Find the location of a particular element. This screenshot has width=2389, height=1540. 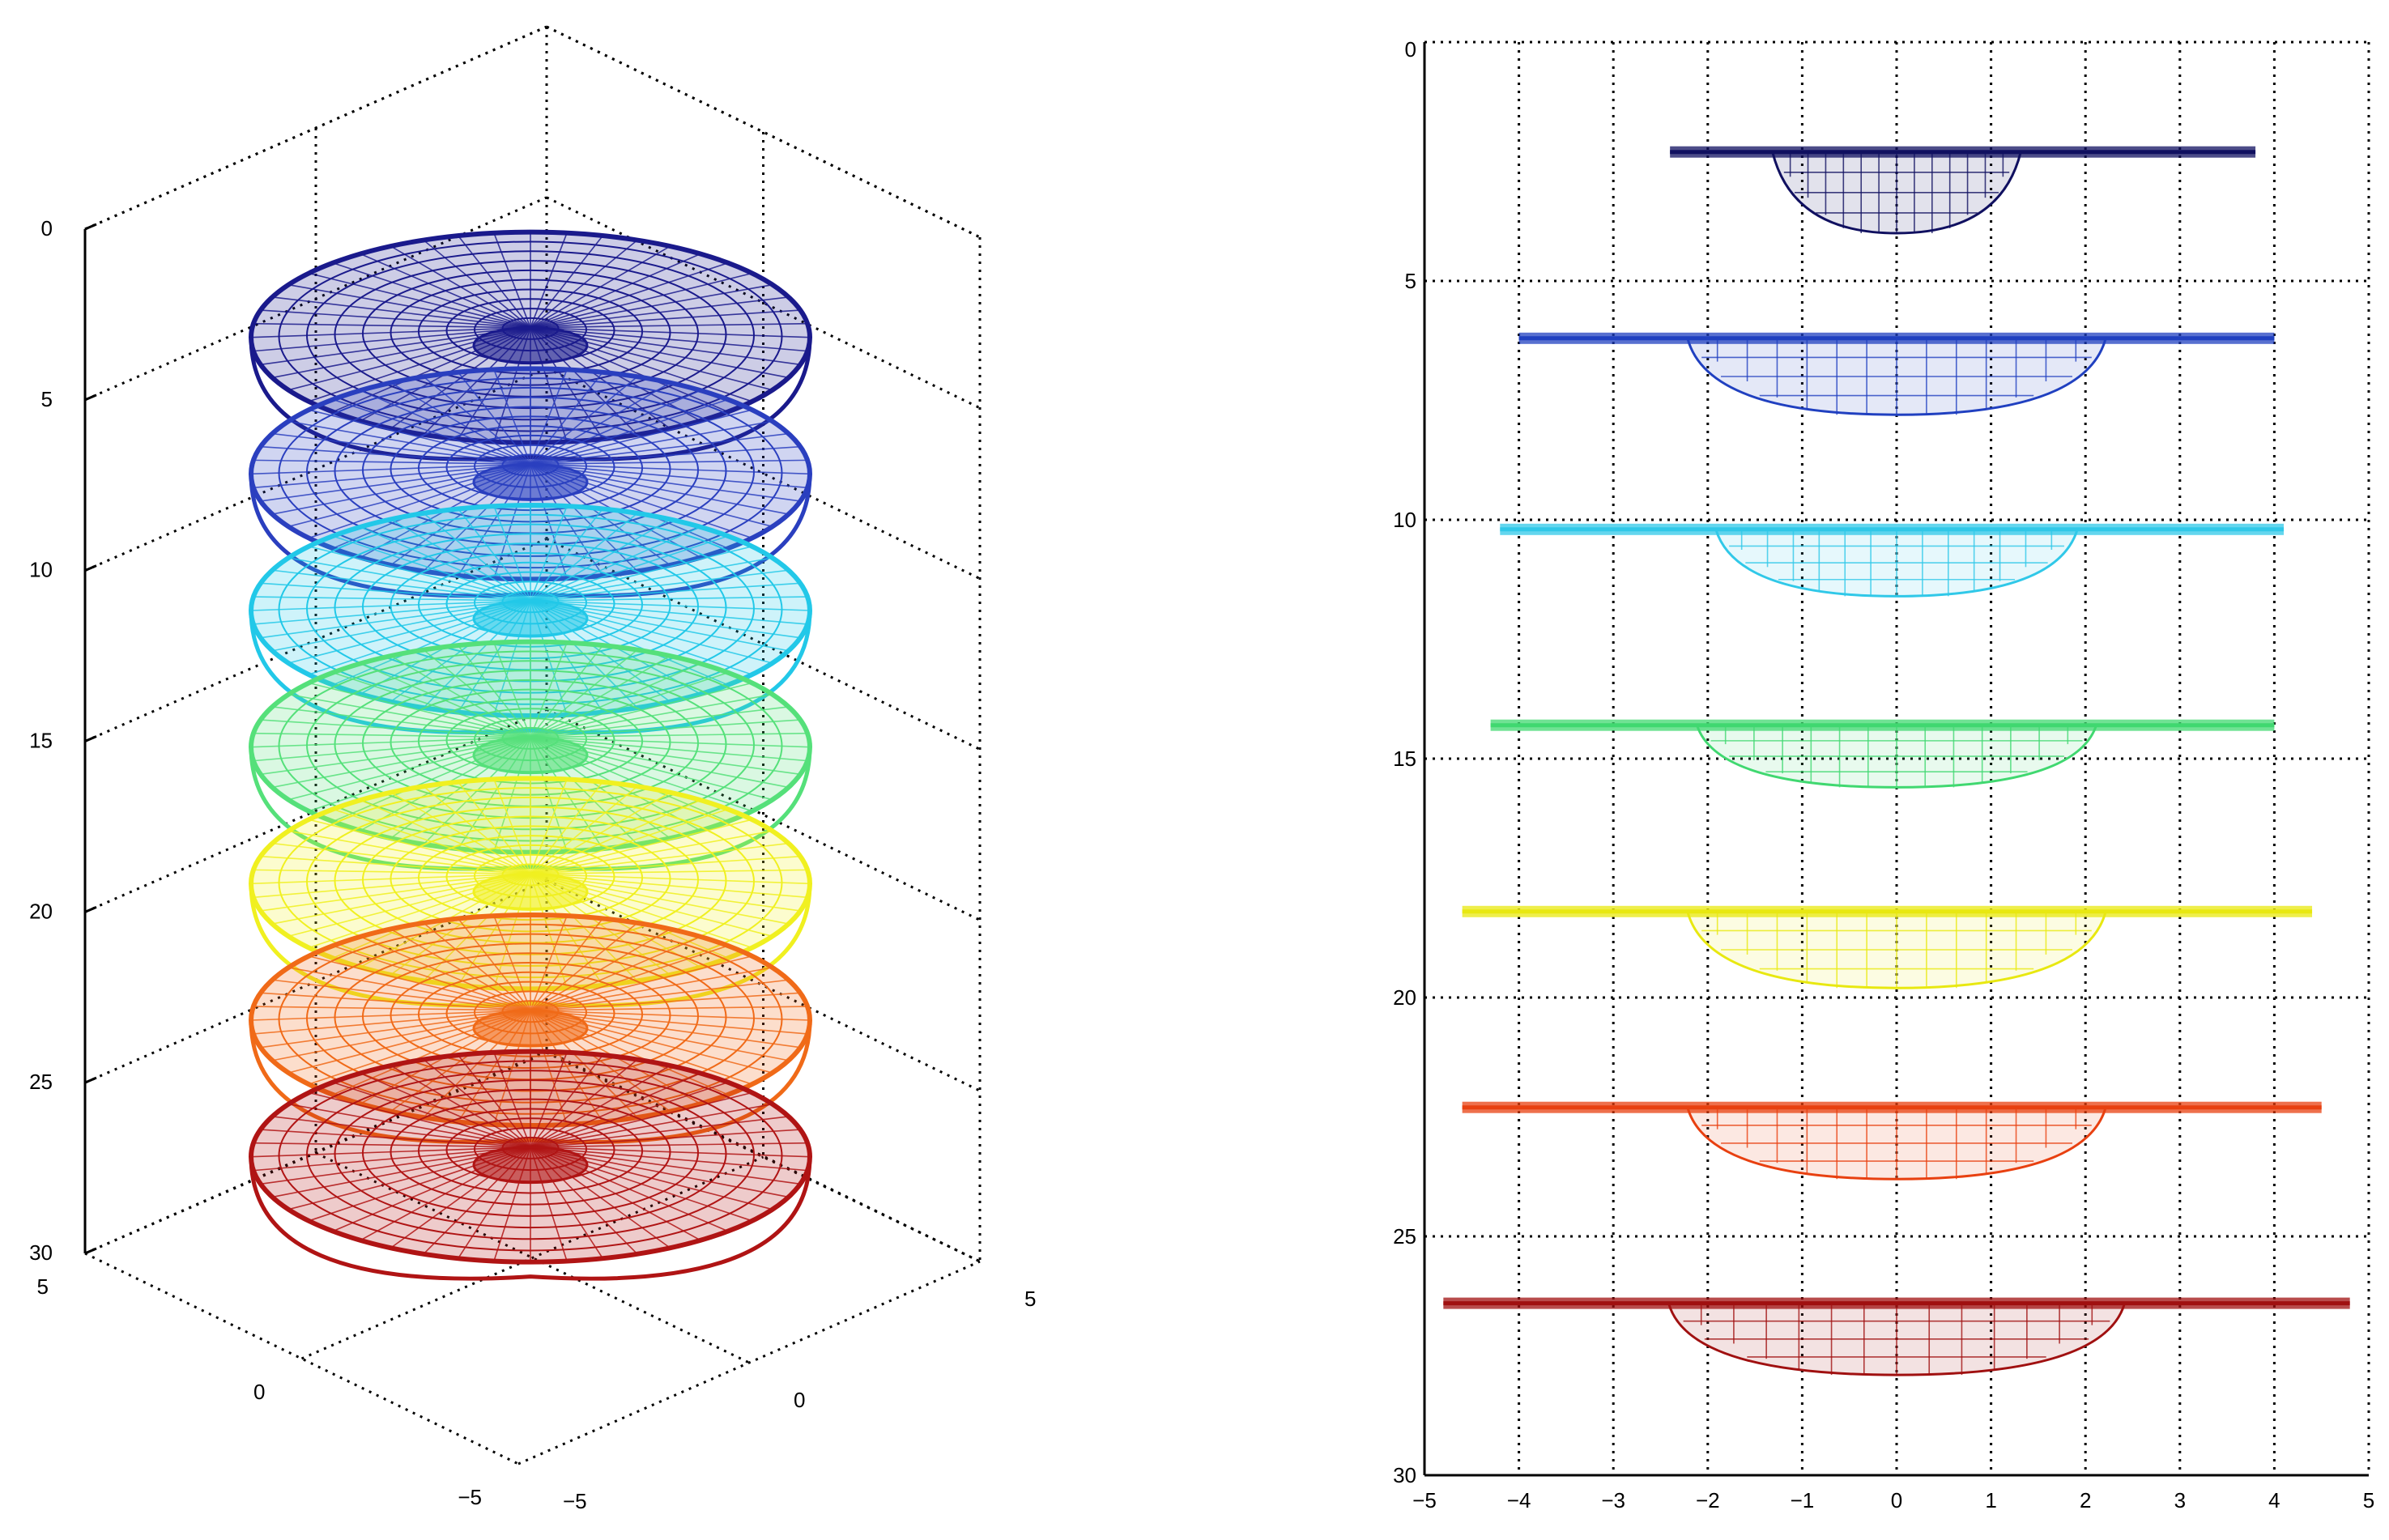

y-tick-label: 20 is located at coordinates (1404, 997).